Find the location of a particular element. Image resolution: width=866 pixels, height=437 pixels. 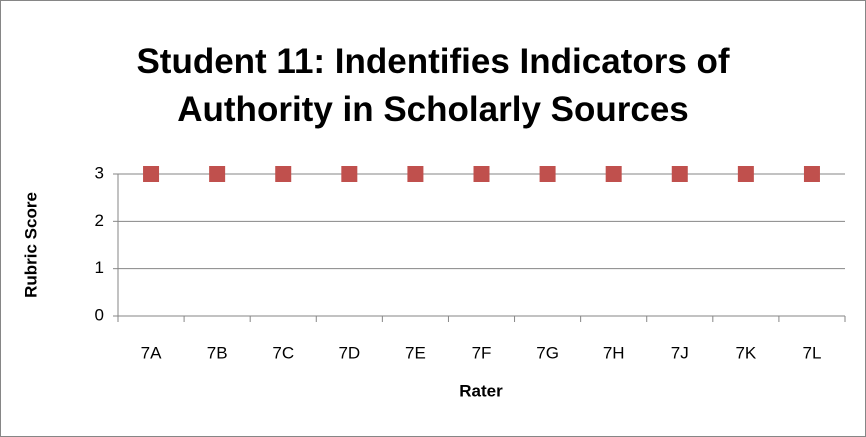

x-tick-label: 7B is located at coordinates (217, 352).